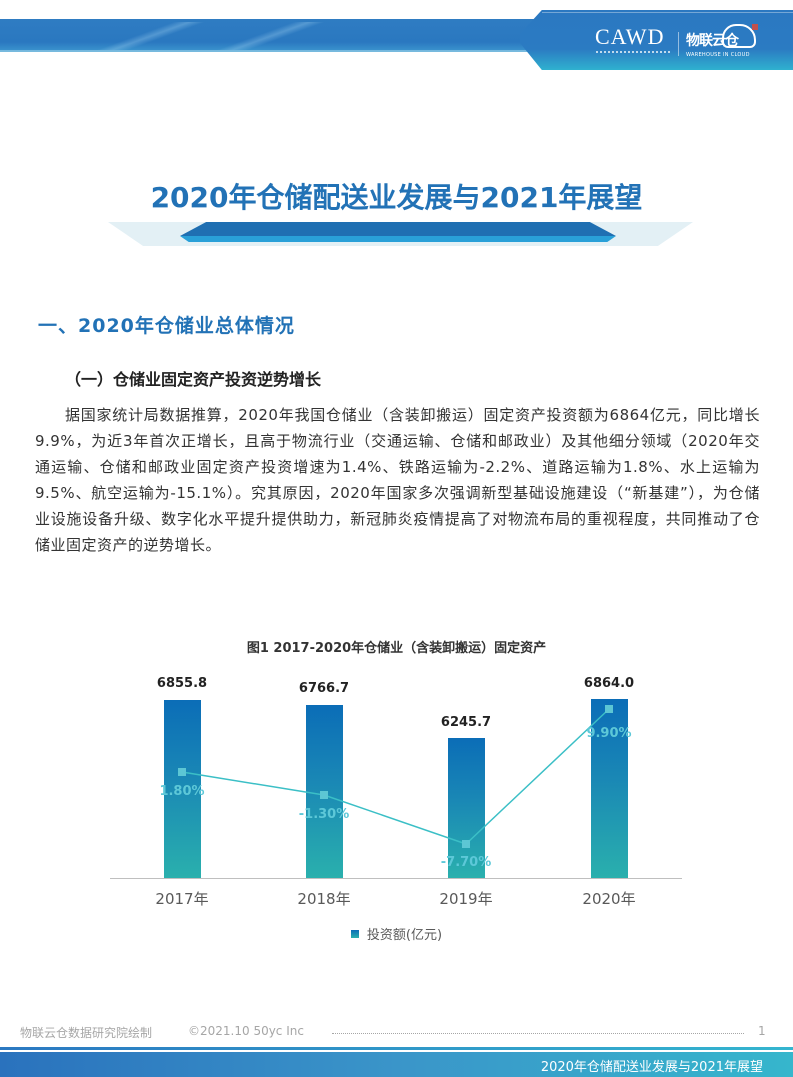 The height and width of the screenshot is (1077, 793). Describe the element at coordinates (396, 878) in the screenshot. I see `x-axis` at that location.